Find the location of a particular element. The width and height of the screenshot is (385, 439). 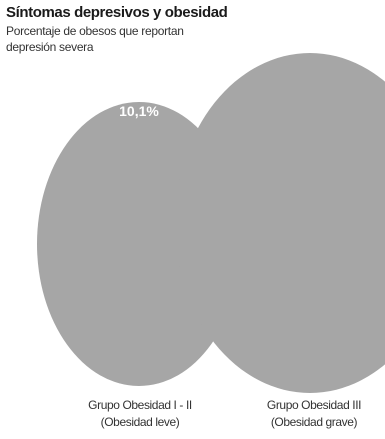

value-label-obesidad-leve: 10,1% is located at coordinates (139, 111).